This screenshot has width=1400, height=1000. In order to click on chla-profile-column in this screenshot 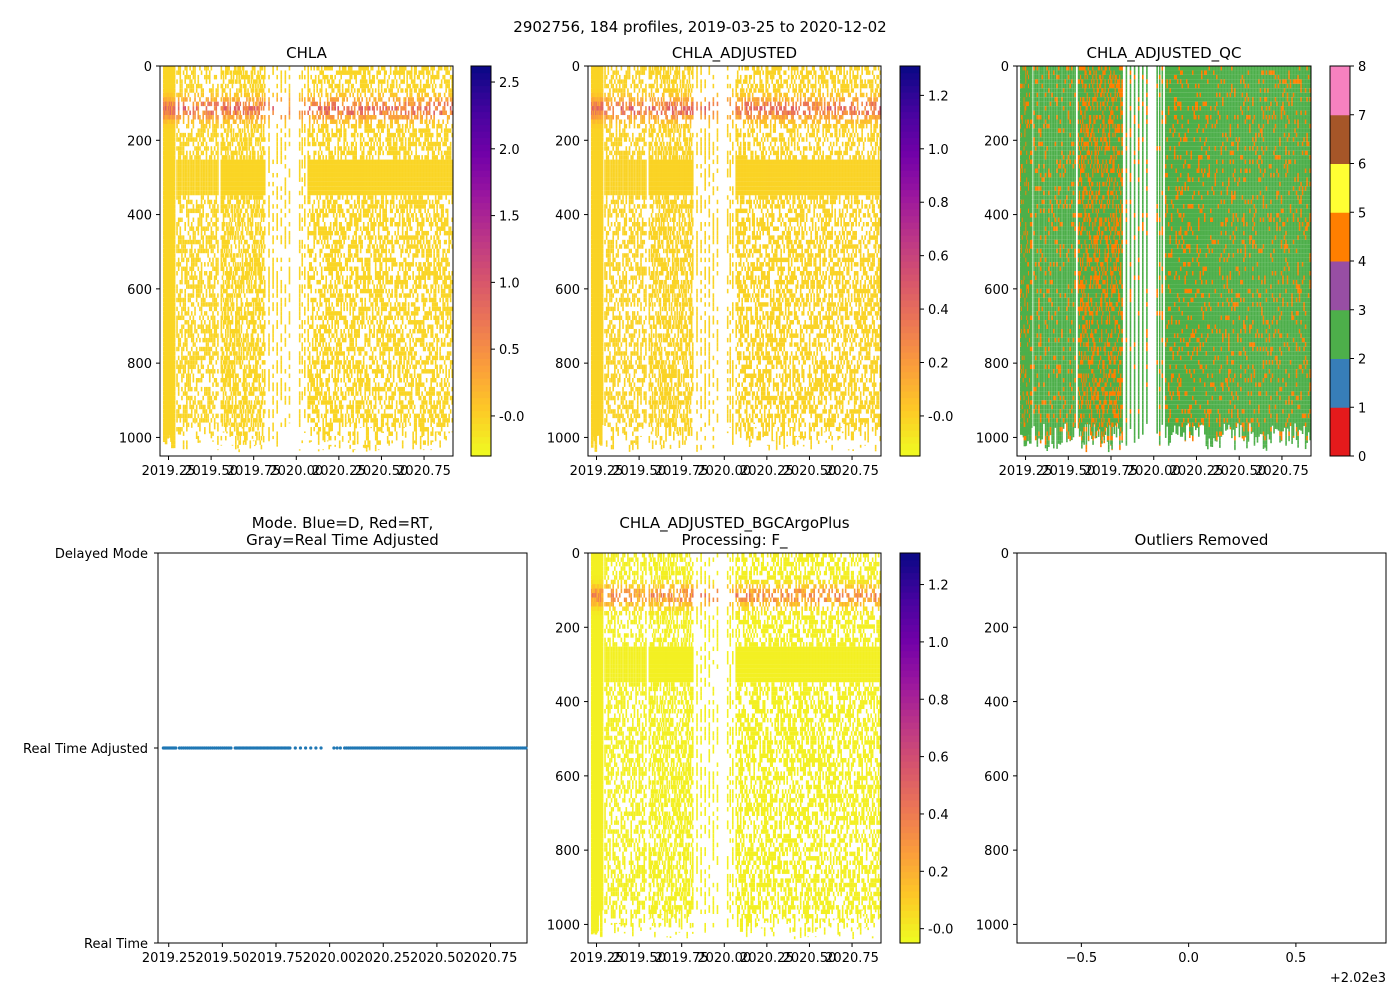, I will do `click(228, 244)`.